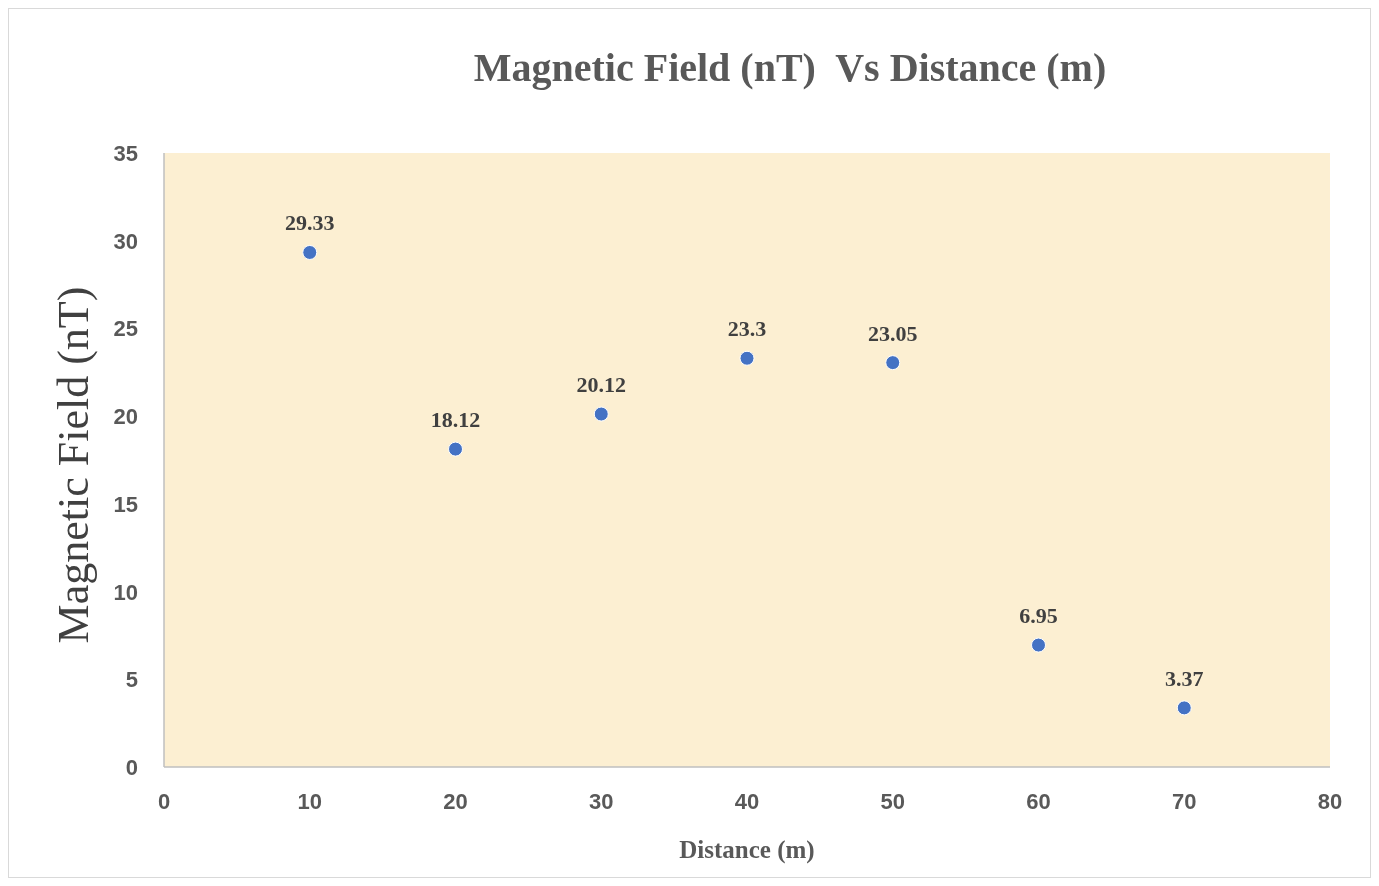 Image resolution: width=1379 pixels, height=886 pixels. Describe the element at coordinates (455, 801) in the screenshot. I see `x-tick-label: 20` at that location.